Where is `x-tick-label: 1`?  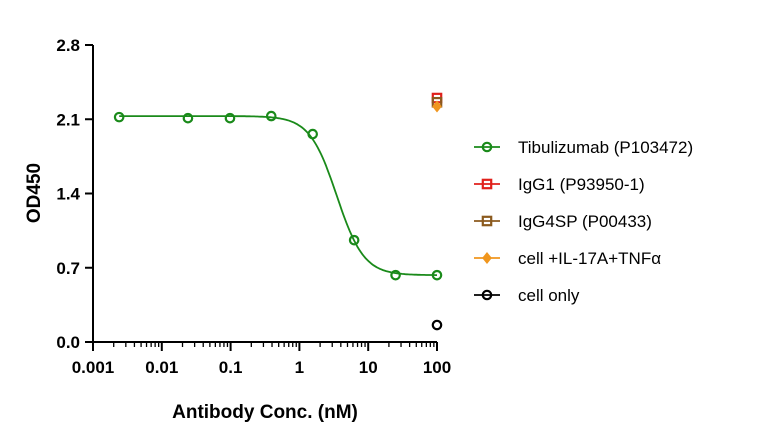 x-tick-label: 1 is located at coordinates (299, 367).